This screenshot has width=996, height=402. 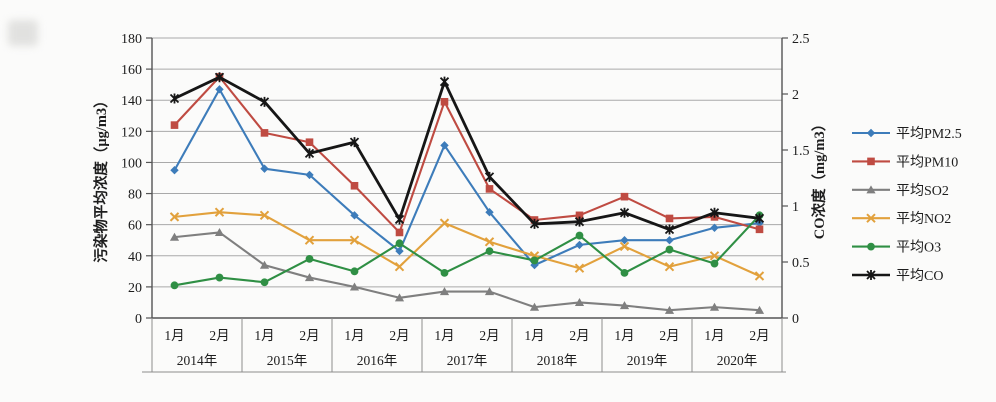 I want to click on legend-item-co: 平均CO, so click(x=897, y=276).